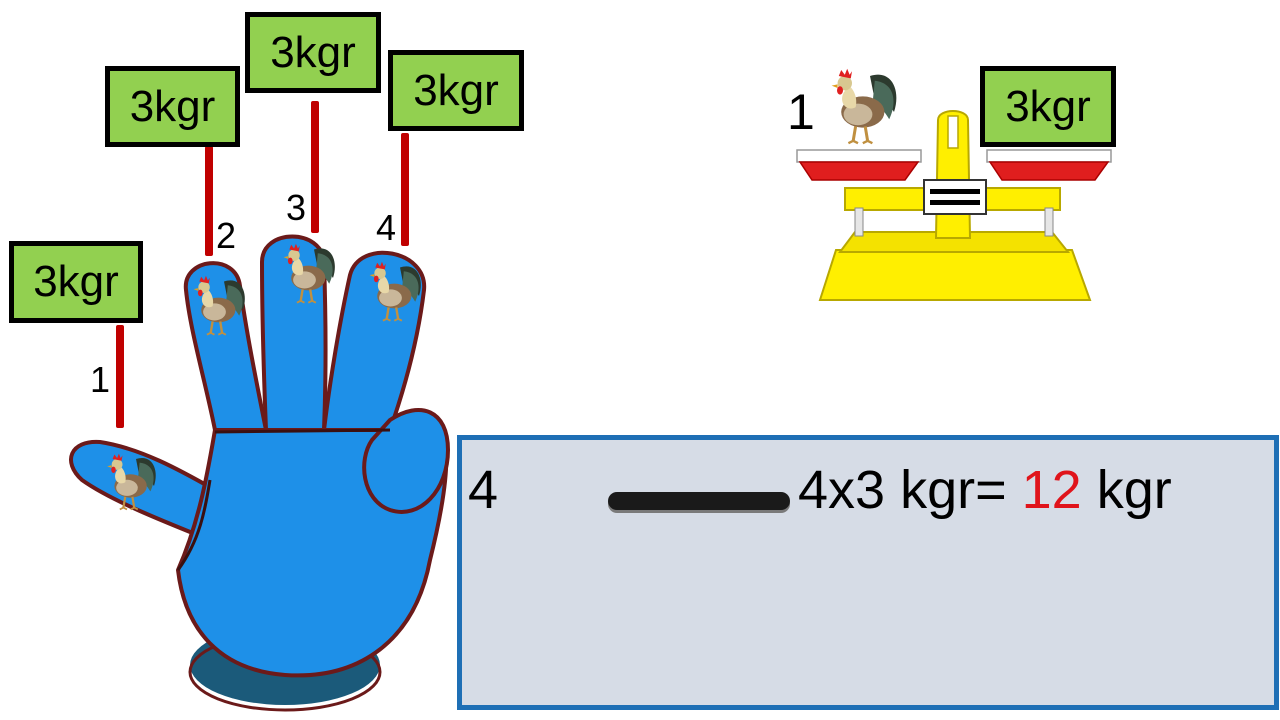 Image resolution: width=1280 pixels, height=720 pixels. I want to click on weight-label-middle: 3kgr, so click(313, 52).